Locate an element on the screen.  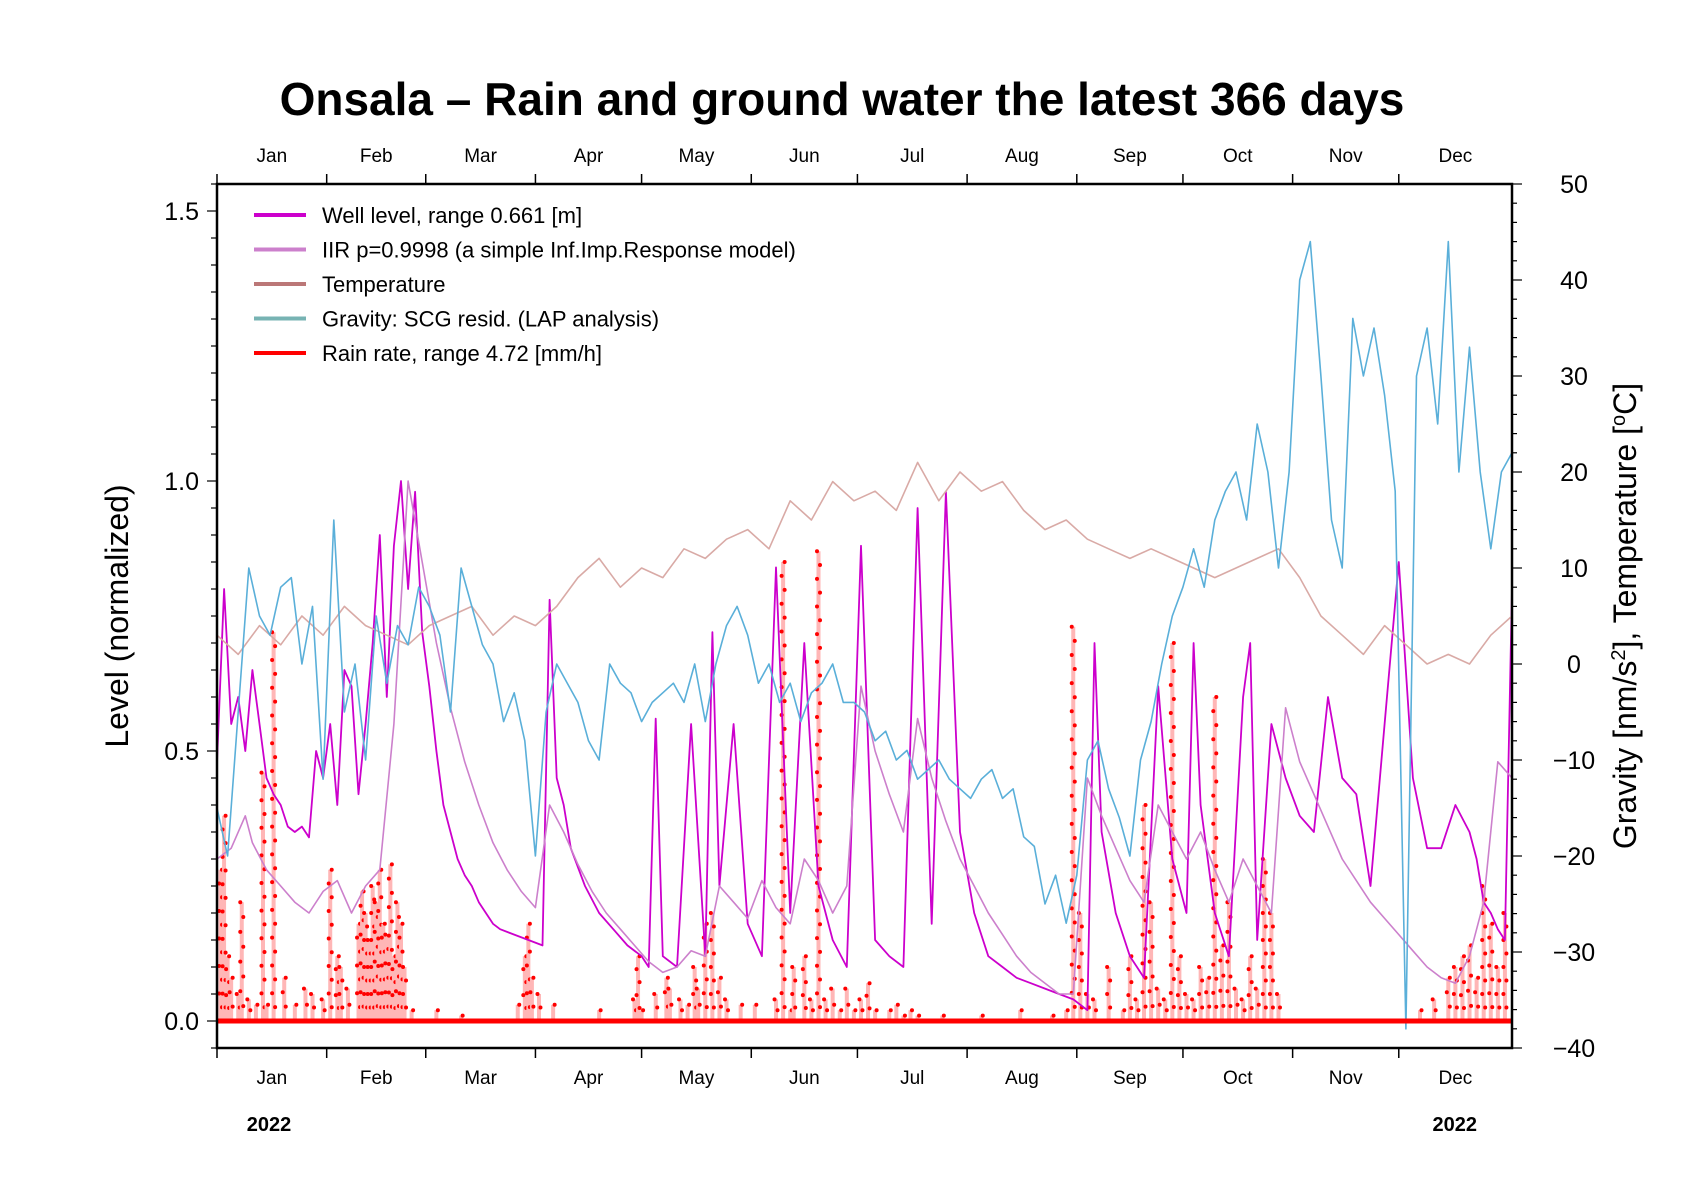
y-right-tick-label: 50 is located at coordinates (1574, 185).